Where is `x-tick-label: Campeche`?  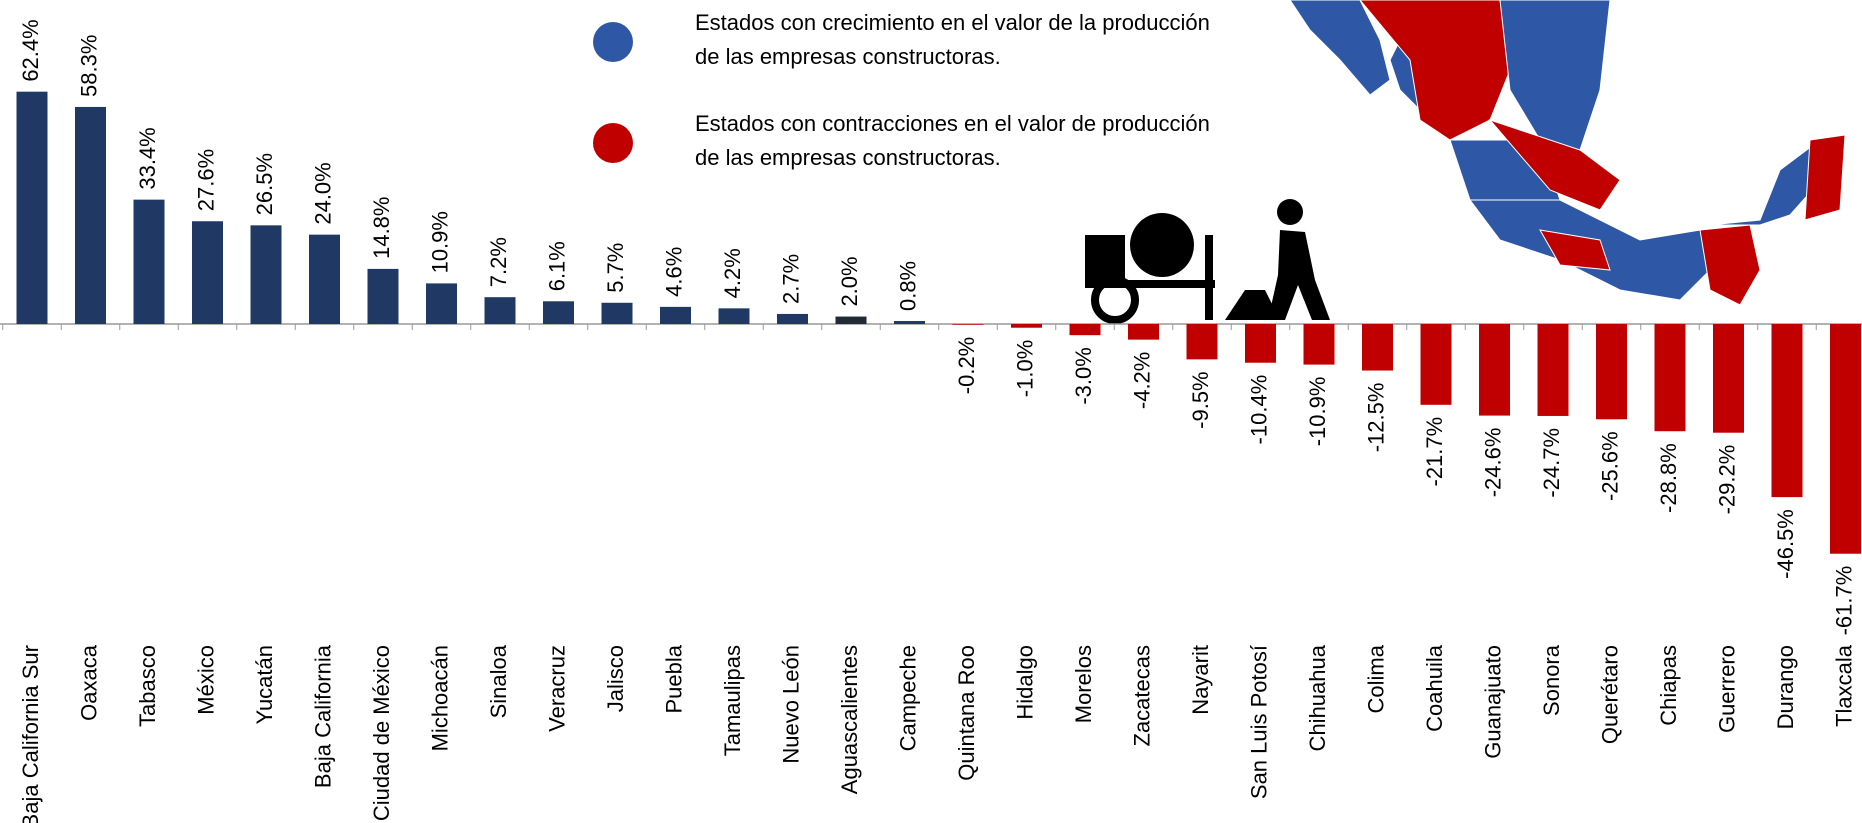
x-tick-label: Campeche is located at coordinates (907, 698).